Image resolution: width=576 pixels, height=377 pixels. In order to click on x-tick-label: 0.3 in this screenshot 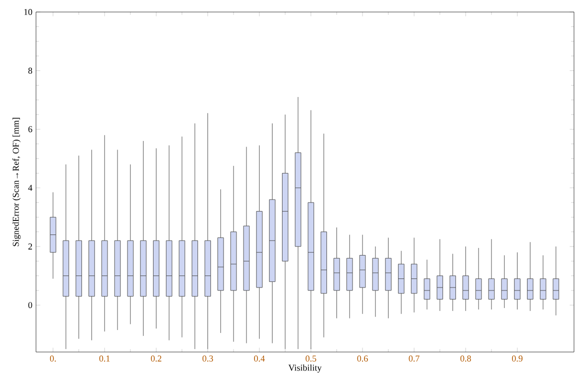, I will do `click(208, 359)`.